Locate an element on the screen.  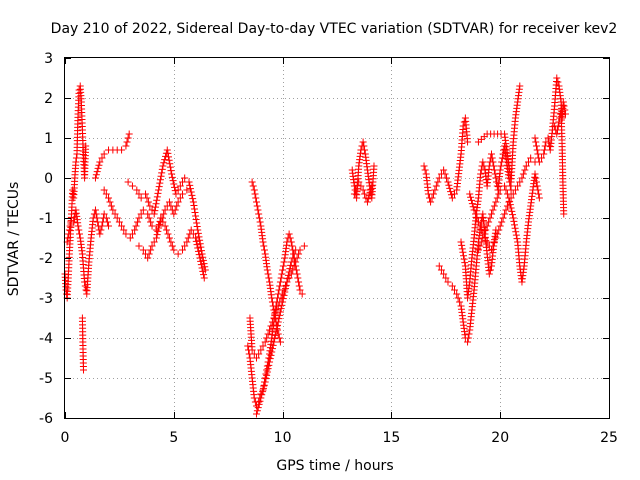
x-tick-label: 15 is located at coordinates (391, 438).